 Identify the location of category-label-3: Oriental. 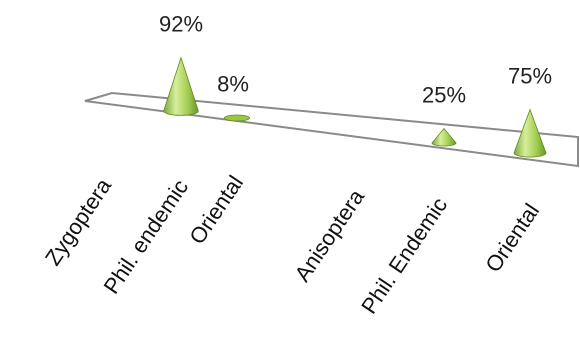
(216, 210).